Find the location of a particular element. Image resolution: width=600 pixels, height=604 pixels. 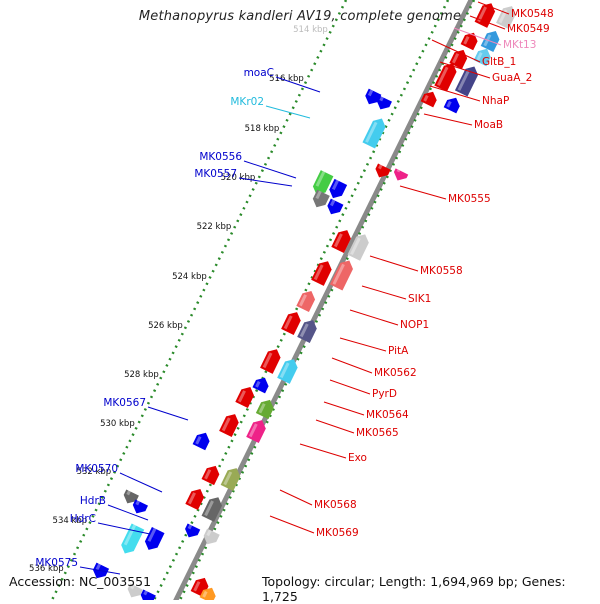

gene-label-mk0568: MK0568 is located at coordinates (335, 505).